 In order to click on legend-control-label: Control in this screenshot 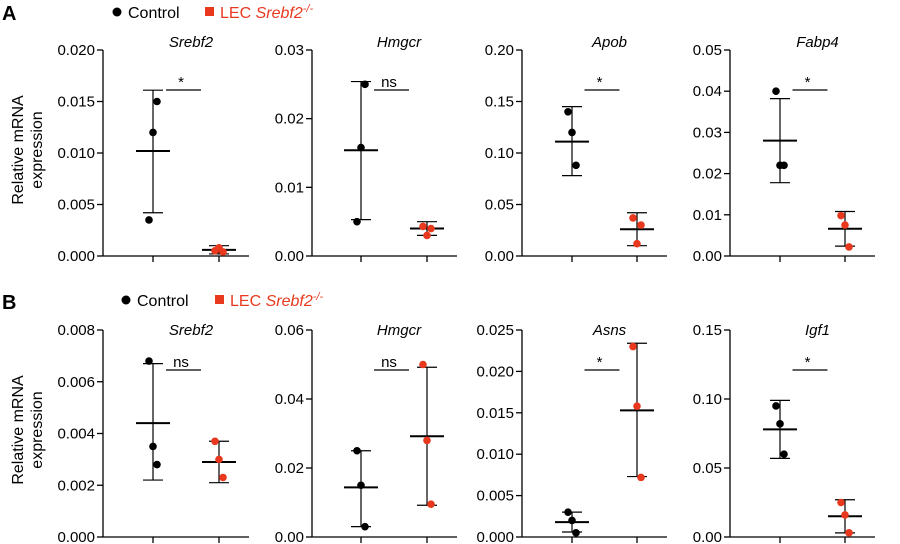, I will do `click(163, 301)`.